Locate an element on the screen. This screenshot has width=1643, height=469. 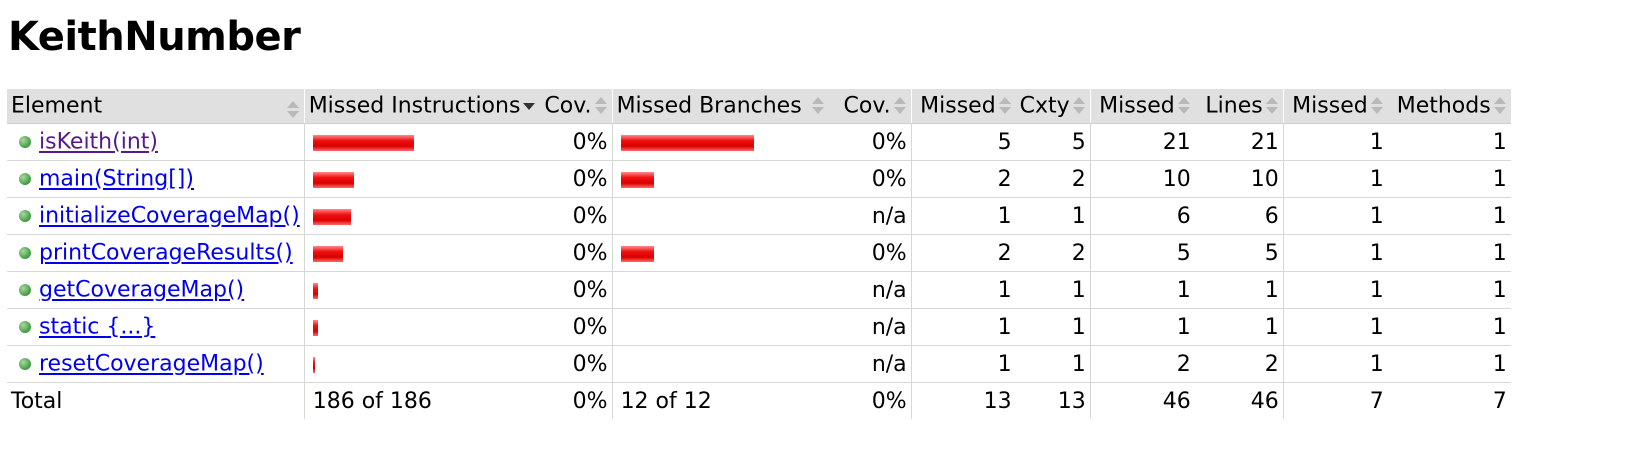
table-row: printCoverageResults() 0% 0% 2 2 5 5 1 1 is located at coordinates (759, 253).